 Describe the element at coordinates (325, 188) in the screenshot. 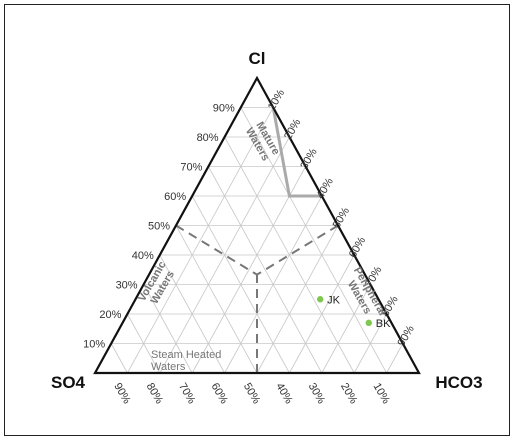

I see `tick-label-right: 40%` at that location.